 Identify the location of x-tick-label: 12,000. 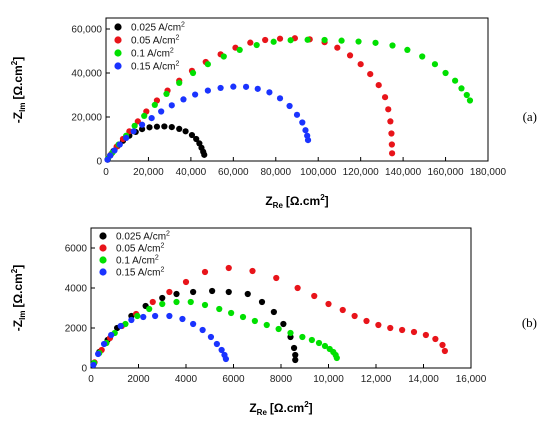
(376, 379).